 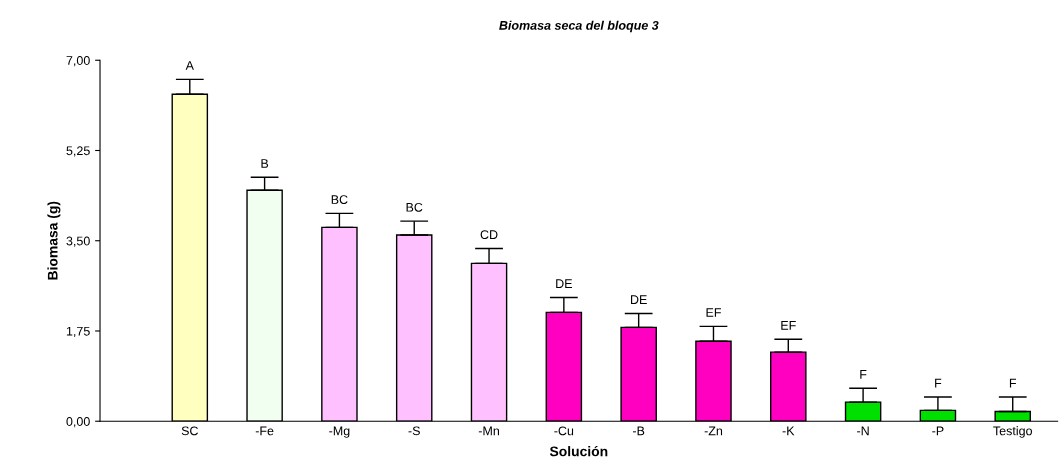 What do you see at coordinates (414, 431) in the screenshot?
I see `x-tick-label: -S` at bounding box center [414, 431].